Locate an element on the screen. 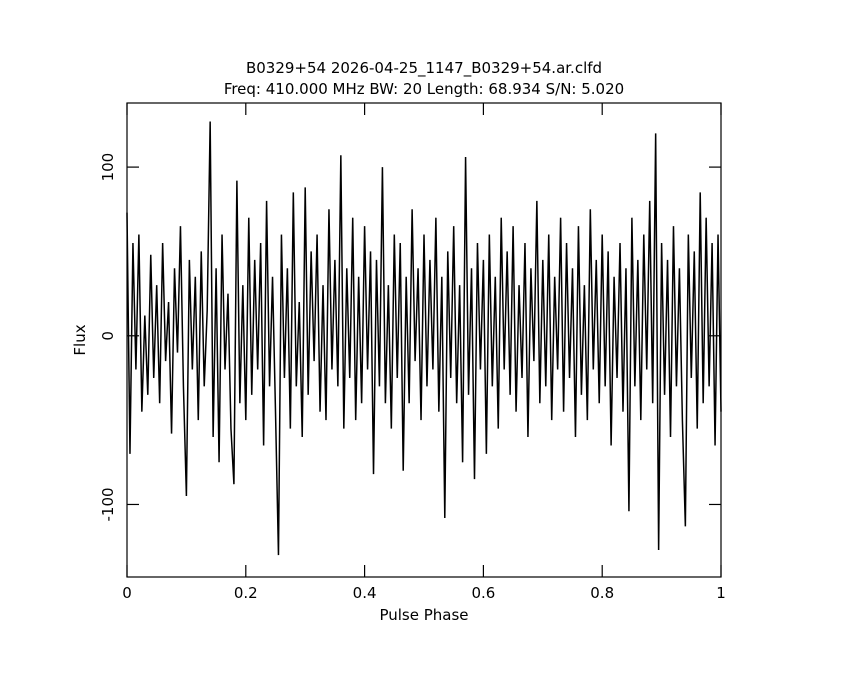 The height and width of the screenshot is (684, 850). x-tick-label: 0.2 is located at coordinates (246, 593).